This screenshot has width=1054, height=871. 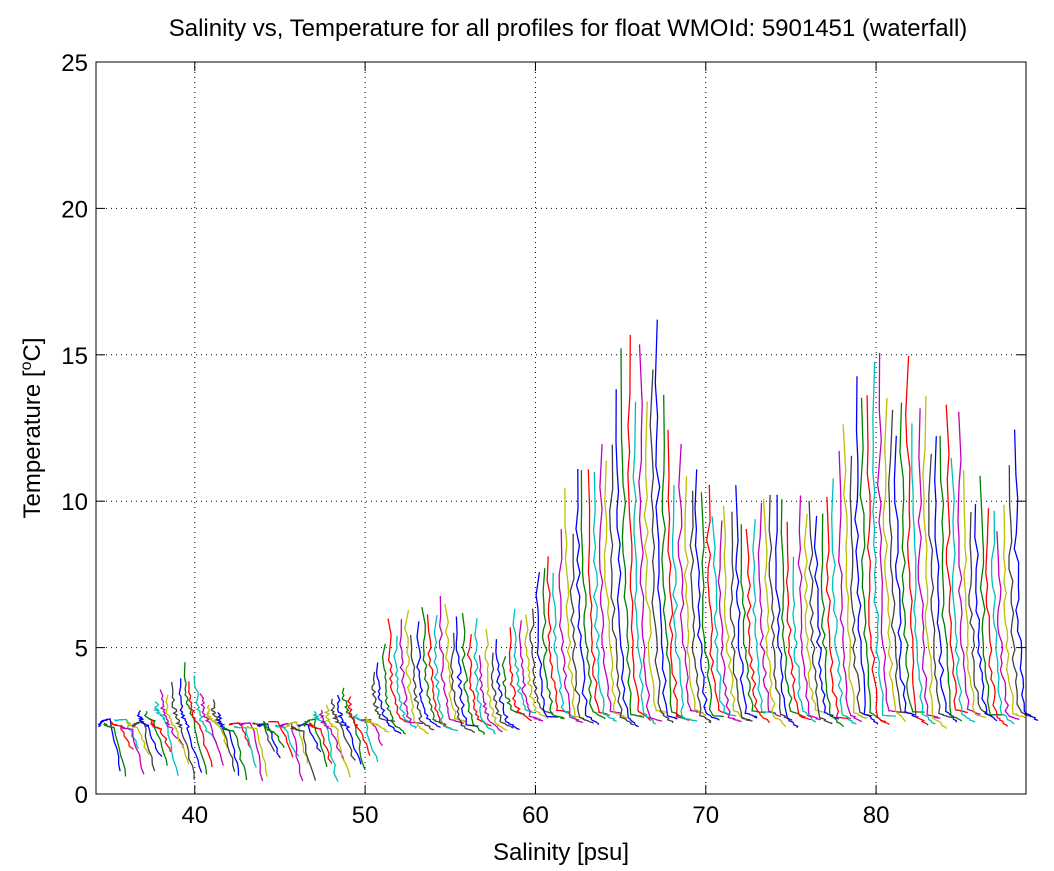 I want to click on y-tick-label: 15, so click(x=74, y=356).